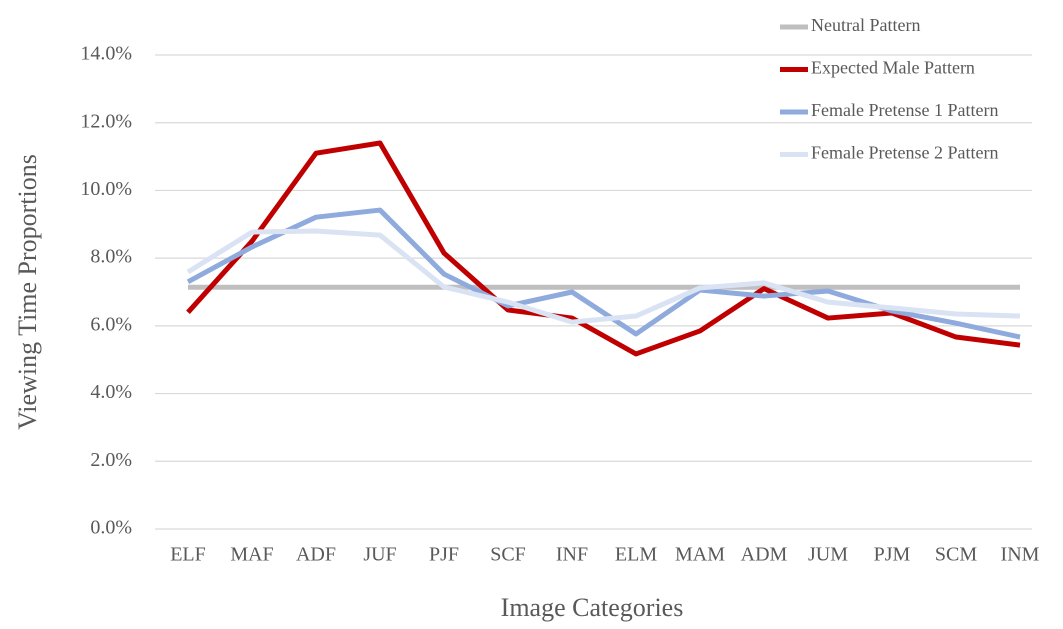 The width and height of the screenshot is (1063, 629). What do you see at coordinates (106, 121) in the screenshot?
I see `y-tick-label: 12.0%` at bounding box center [106, 121].